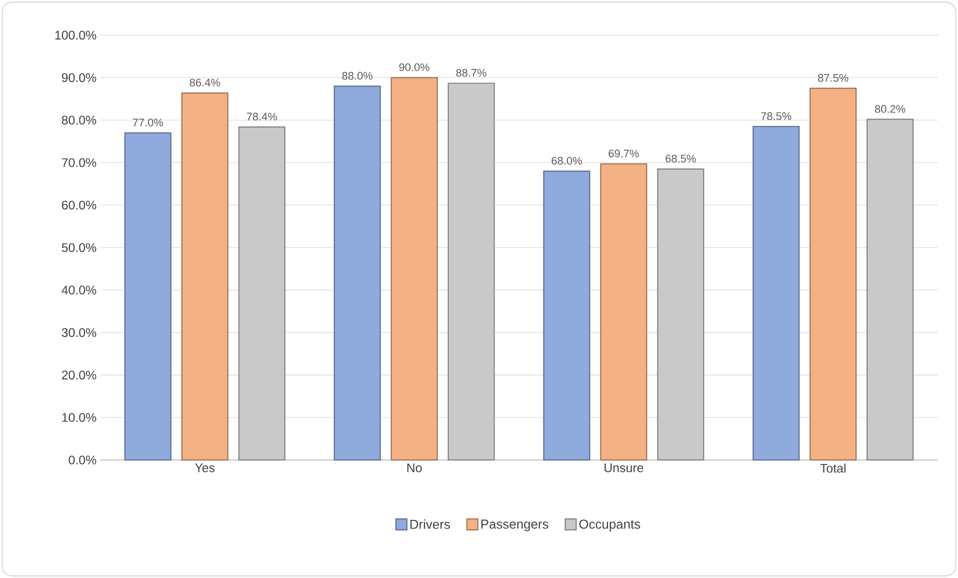  I want to click on x-tick-label: Unsure, so click(624, 467).